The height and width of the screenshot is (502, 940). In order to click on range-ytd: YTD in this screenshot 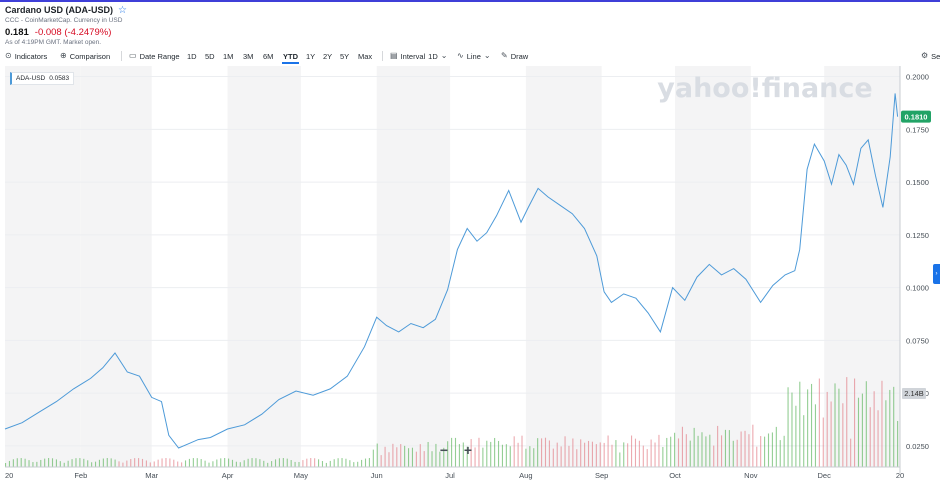, I will do `click(290, 56)`.